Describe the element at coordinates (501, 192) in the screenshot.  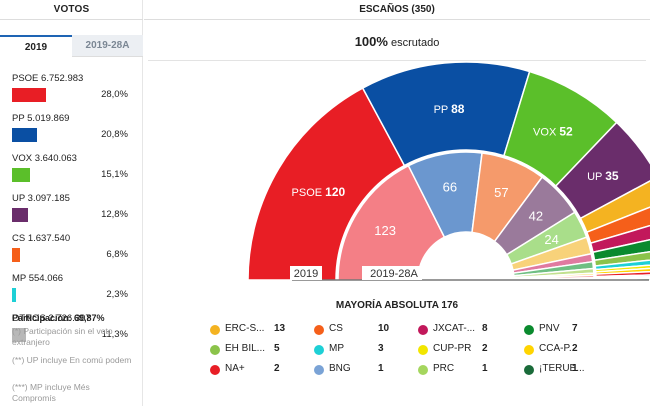
I see `inner-arc-label-cs: 57` at that location.